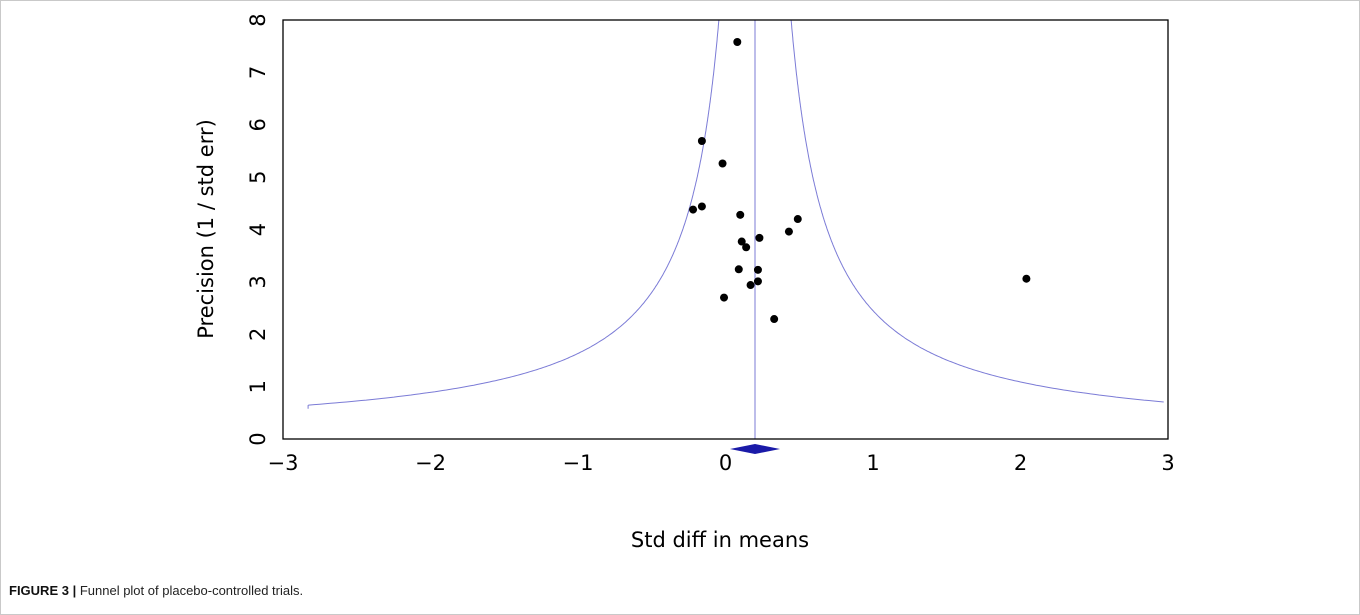 This screenshot has height=615, width=1360. I want to click on figure-label: FIGURE 3 |, so click(43, 590).